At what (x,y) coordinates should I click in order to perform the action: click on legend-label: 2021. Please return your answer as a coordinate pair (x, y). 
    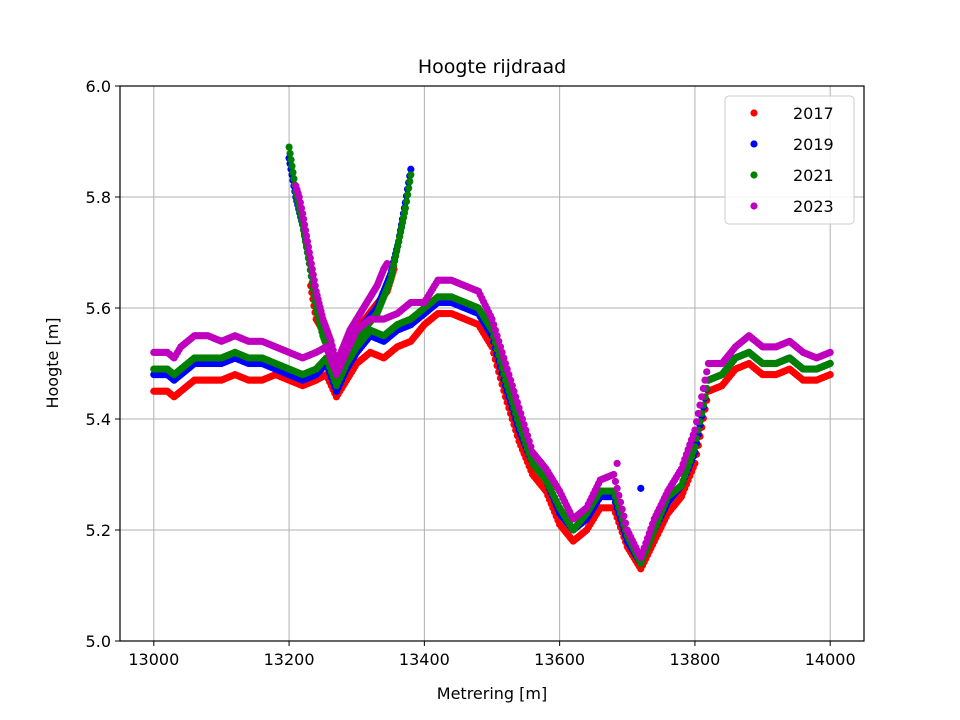
    Looking at the image, I should click on (813, 175).